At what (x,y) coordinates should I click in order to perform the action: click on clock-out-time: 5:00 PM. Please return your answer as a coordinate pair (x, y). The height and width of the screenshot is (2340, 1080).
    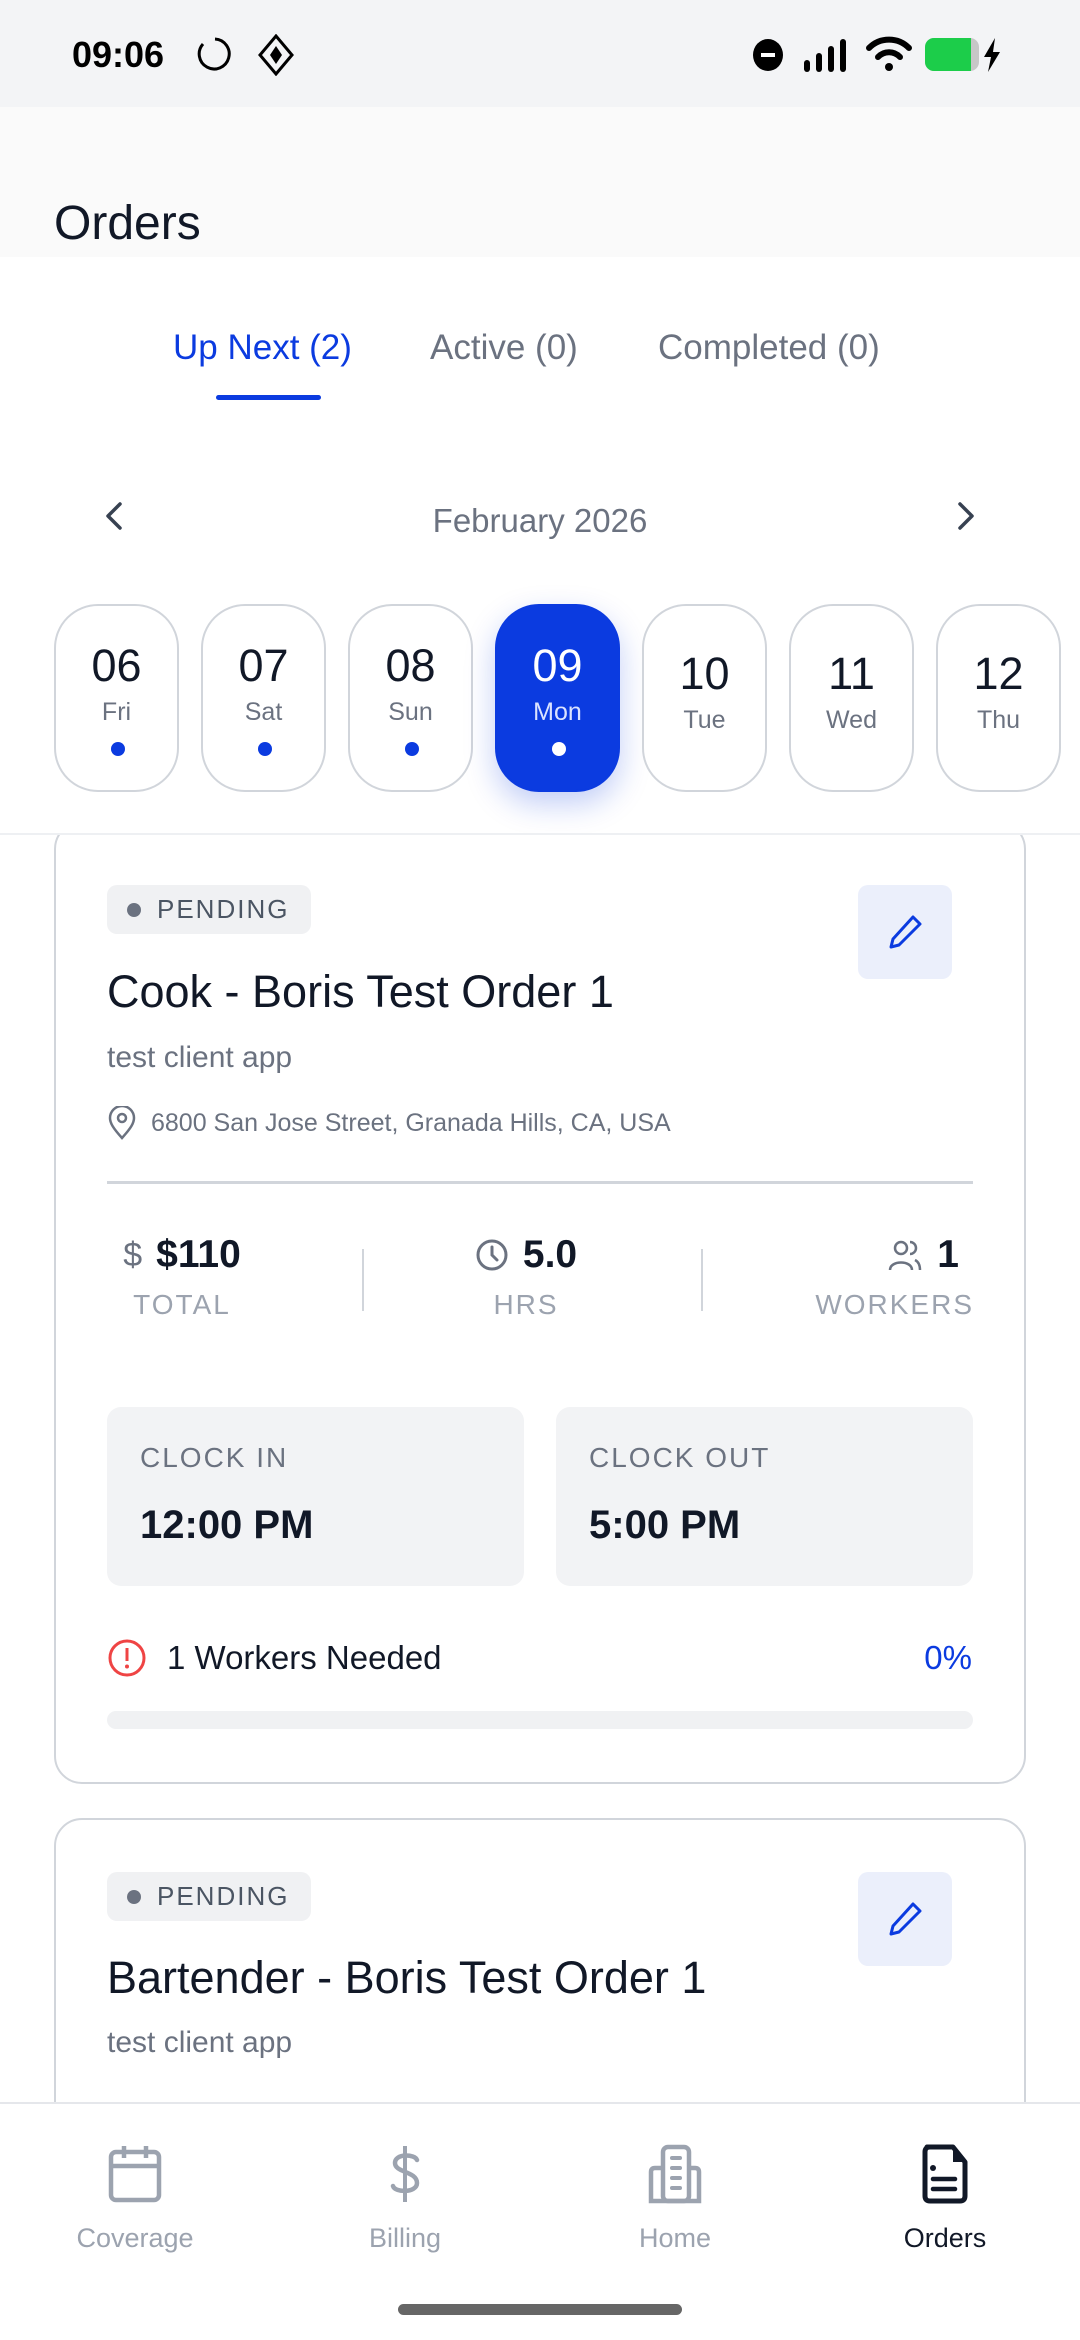
    Looking at the image, I should click on (665, 1525).